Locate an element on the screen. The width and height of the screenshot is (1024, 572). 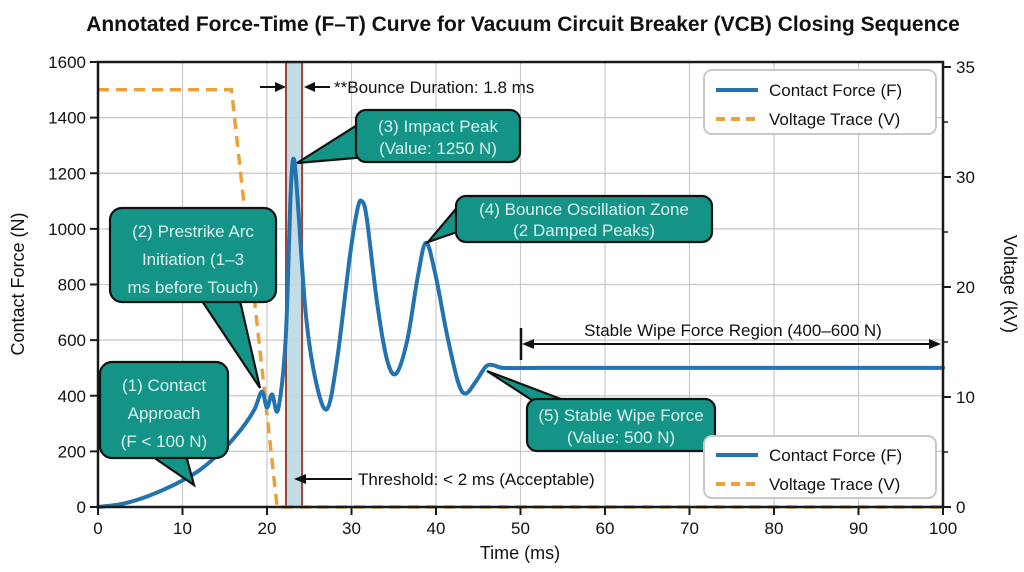
callout5-box is located at coordinates (621, 425).